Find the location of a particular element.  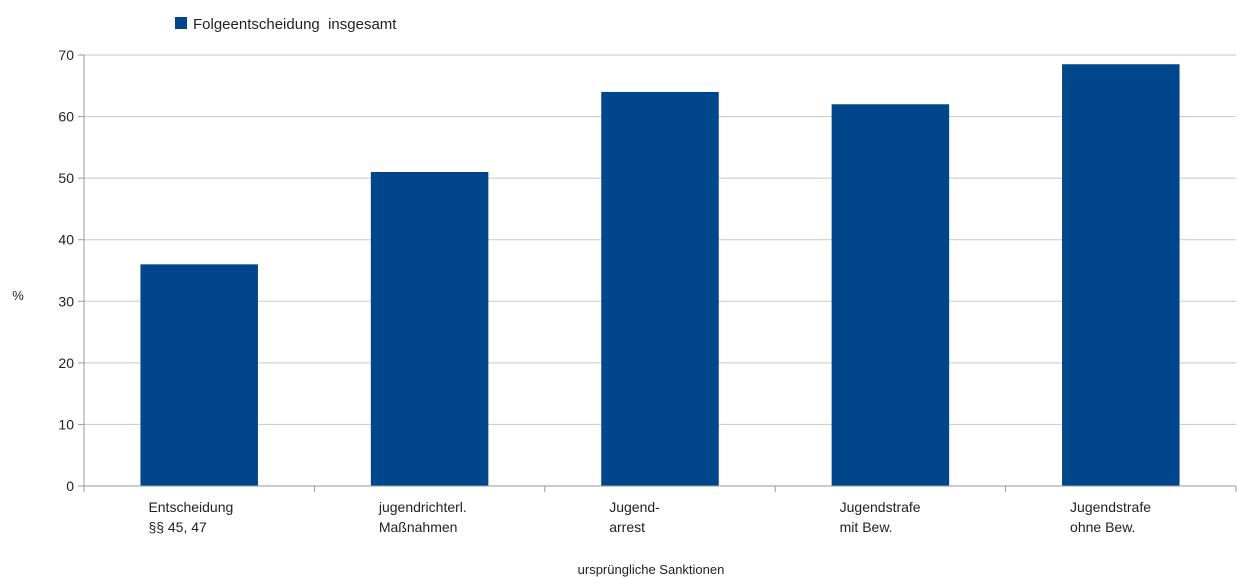

legend: Folgeentscheidung insgesamt is located at coordinates (286, 24).